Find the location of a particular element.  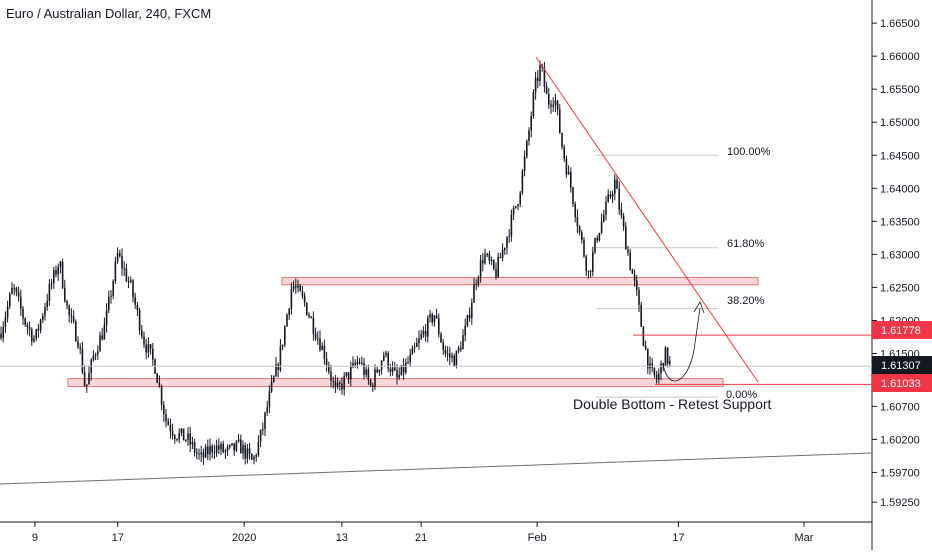

time-axis-label: 9 is located at coordinates (35, 538).